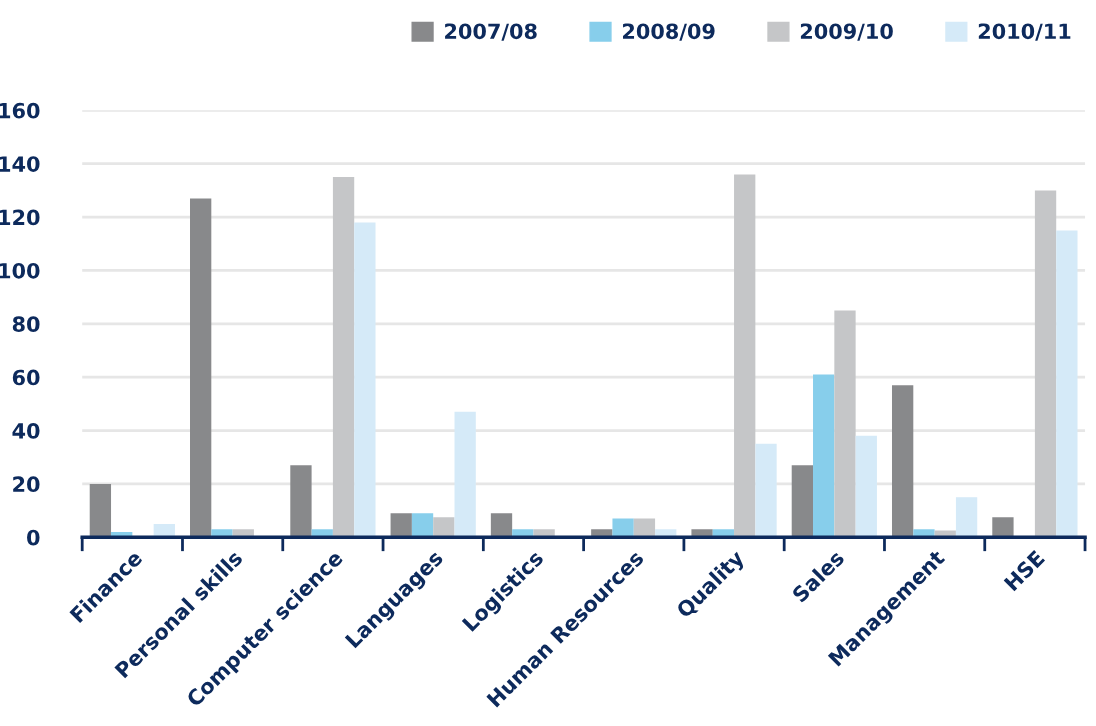  What do you see at coordinates (1024, 32) in the screenshot?
I see `legend-label: 2010/11` at bounding box center [1024, 32].